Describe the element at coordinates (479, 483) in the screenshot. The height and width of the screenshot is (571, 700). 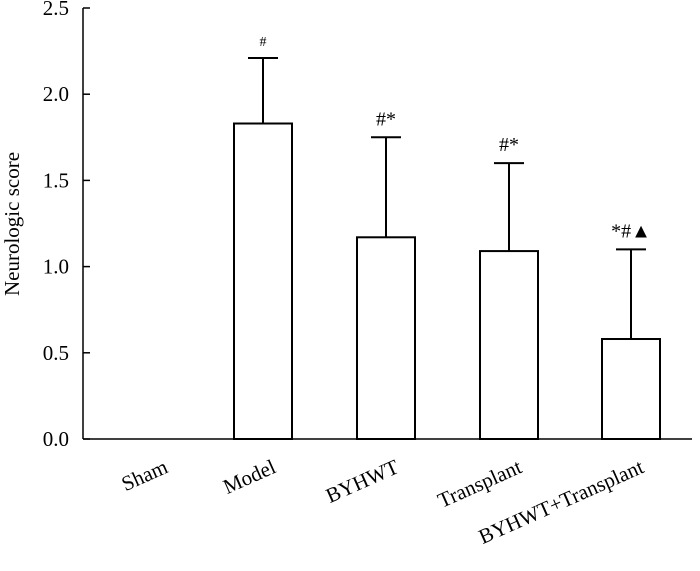
I see `category-label: Transplant` at that location.